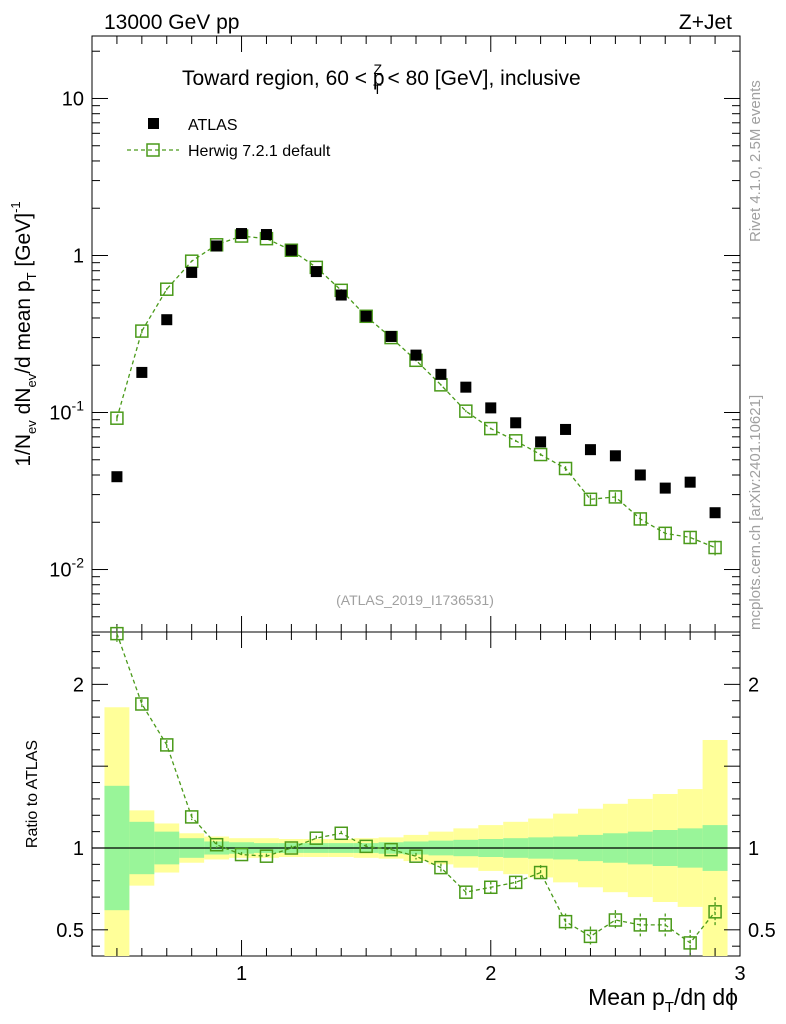 Image resolution: width=786 pixels, height=1024 pixels. What do you see at coordinates (490, 974) in the screenshot?
I see `x-tick-label: 2` at bounding box center [490, 974].